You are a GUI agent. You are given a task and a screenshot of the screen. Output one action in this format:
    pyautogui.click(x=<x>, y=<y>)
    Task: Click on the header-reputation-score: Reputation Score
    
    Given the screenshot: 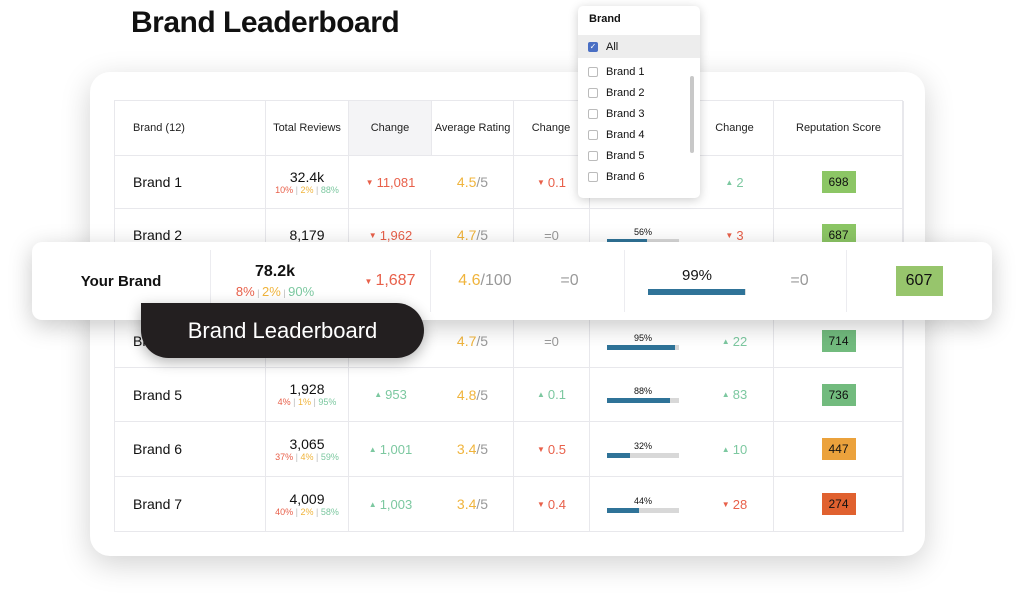 What is the action you would take?
    pyautogui.click(x=839, y=128)
    